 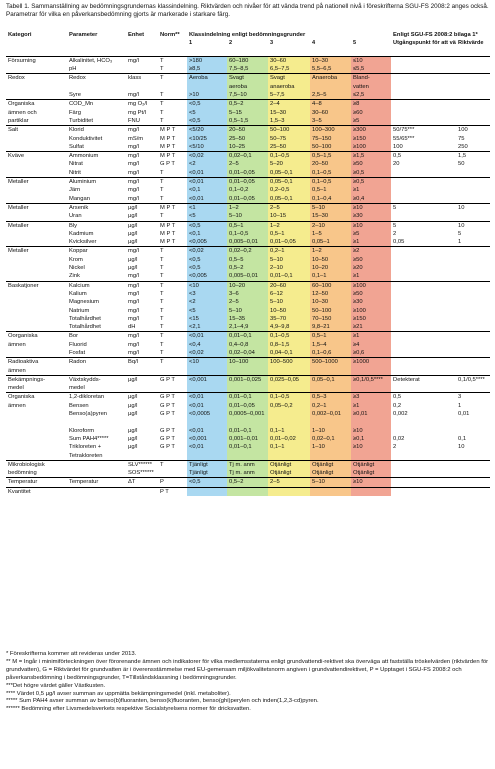 I want to click on class-3-cell: 50–75, so click(x=289, y=138).